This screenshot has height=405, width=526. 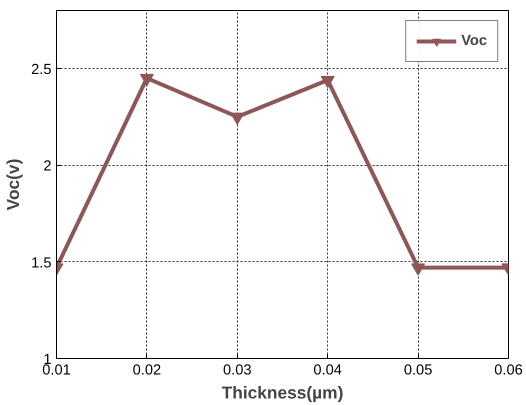 What do you see at coordinates (508, 370) in the screenshot?
I see `x-tick-label: 0.06` at bounding box center [508, 370].